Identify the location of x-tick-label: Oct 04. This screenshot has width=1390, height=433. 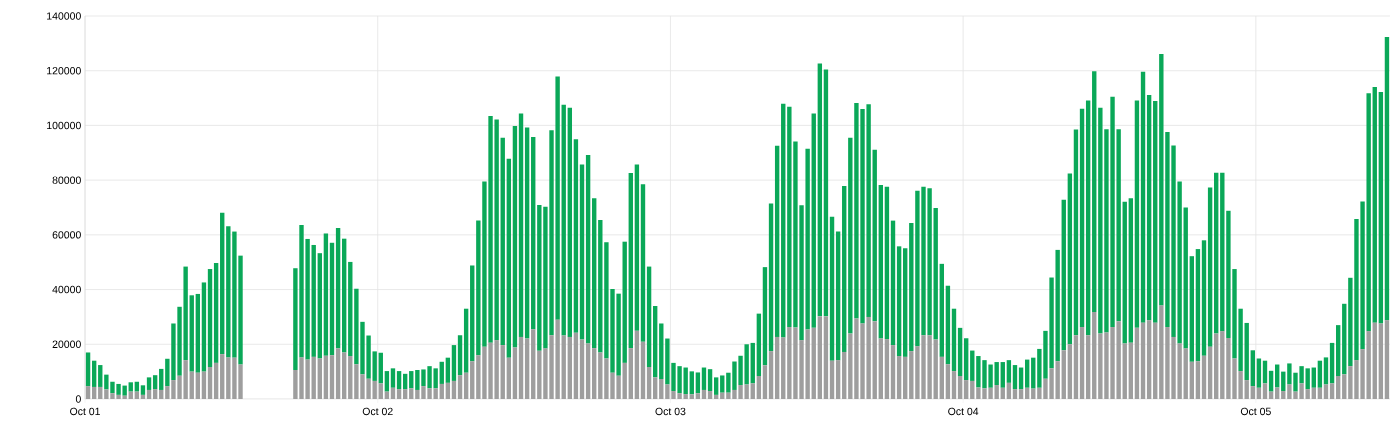
(963, 411).